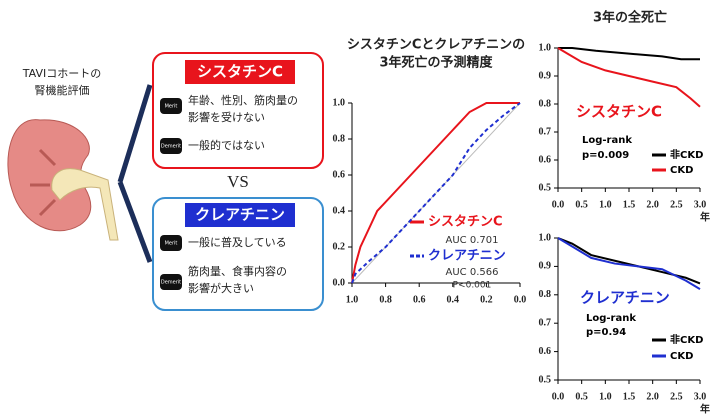 The width and height of the screenshot is (726, 417). What do you see at coordinates (453, 299) in the screenshot?
I see `x-tick-label: 0.4` at bounding box center [453, 299].